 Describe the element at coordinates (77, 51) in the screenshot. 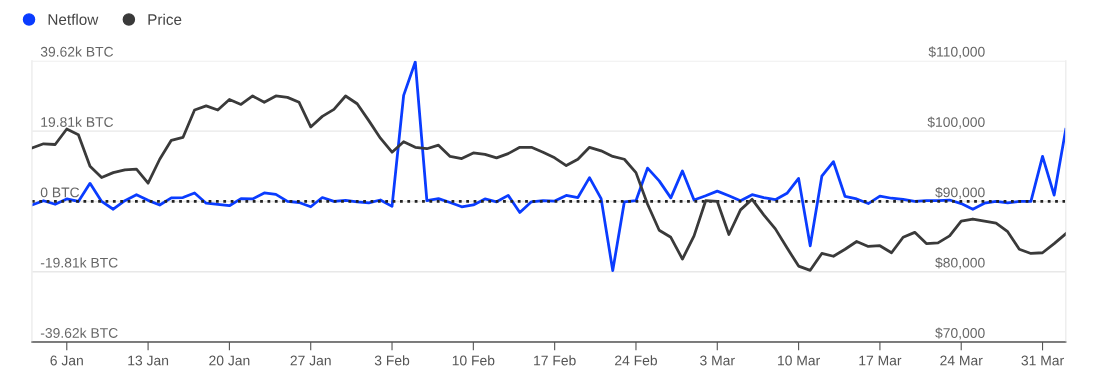

I see `y-tick-label: 39.62k BTC` at that location.